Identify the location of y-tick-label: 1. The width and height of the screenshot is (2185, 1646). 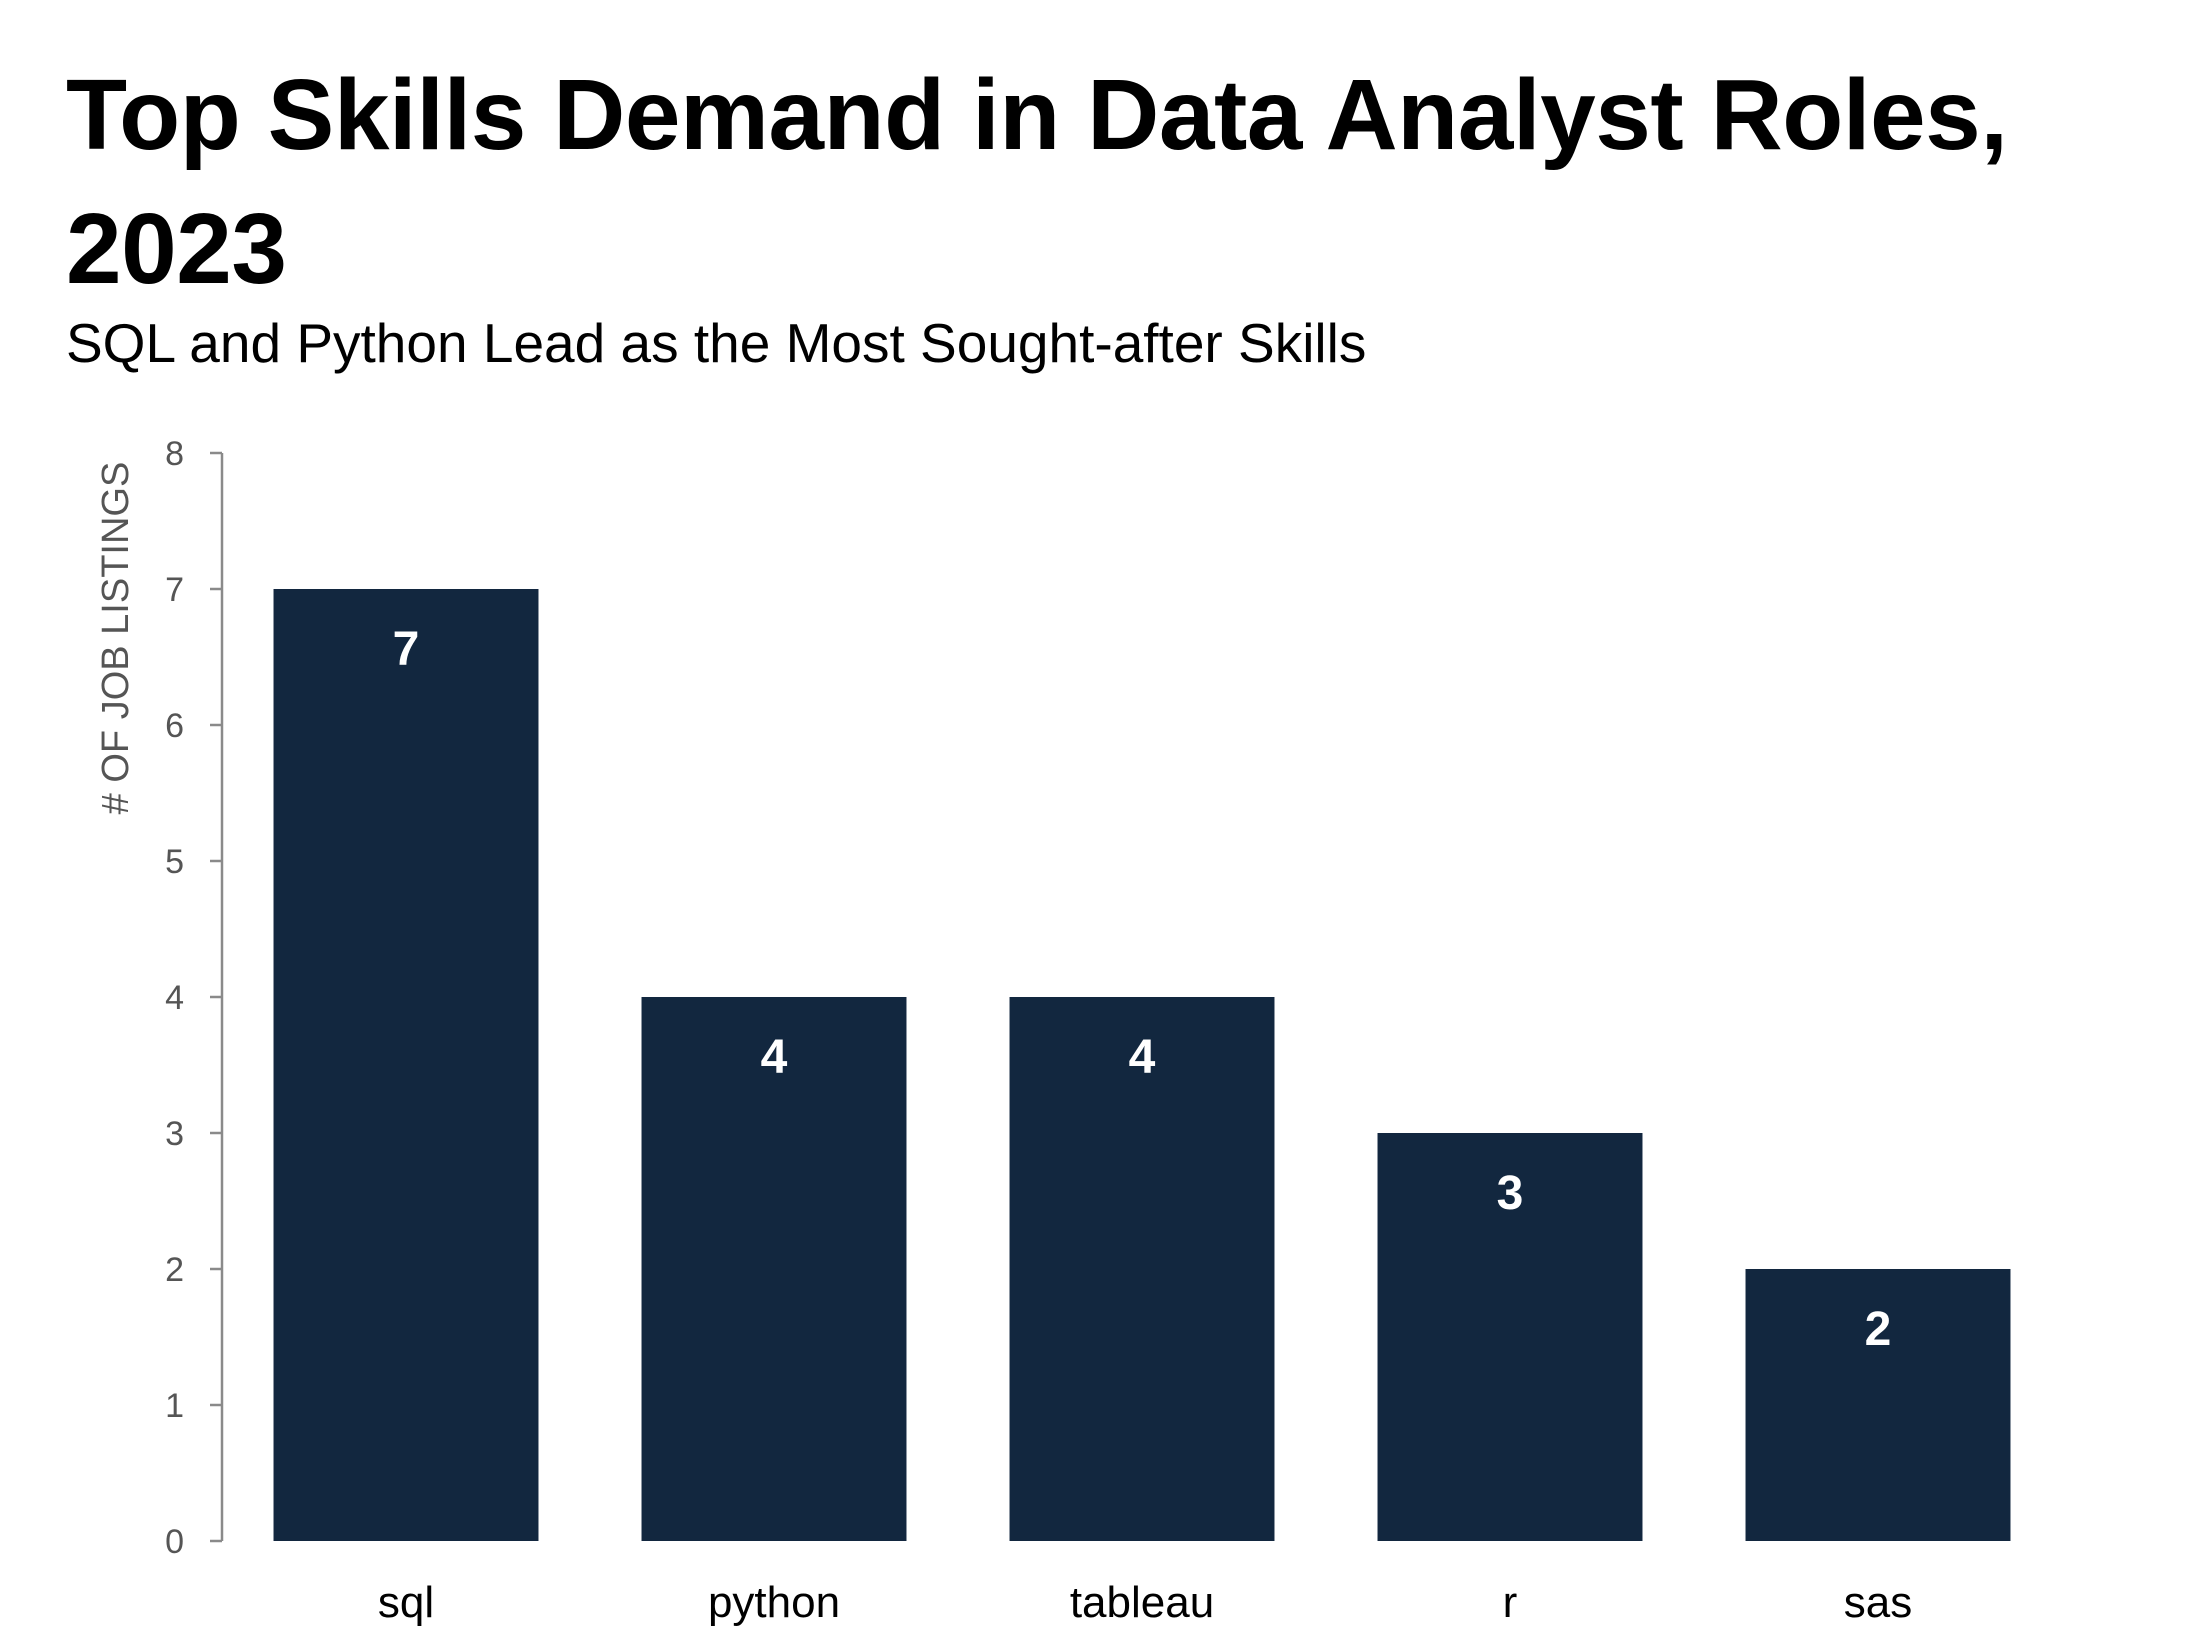
(174, 1406).